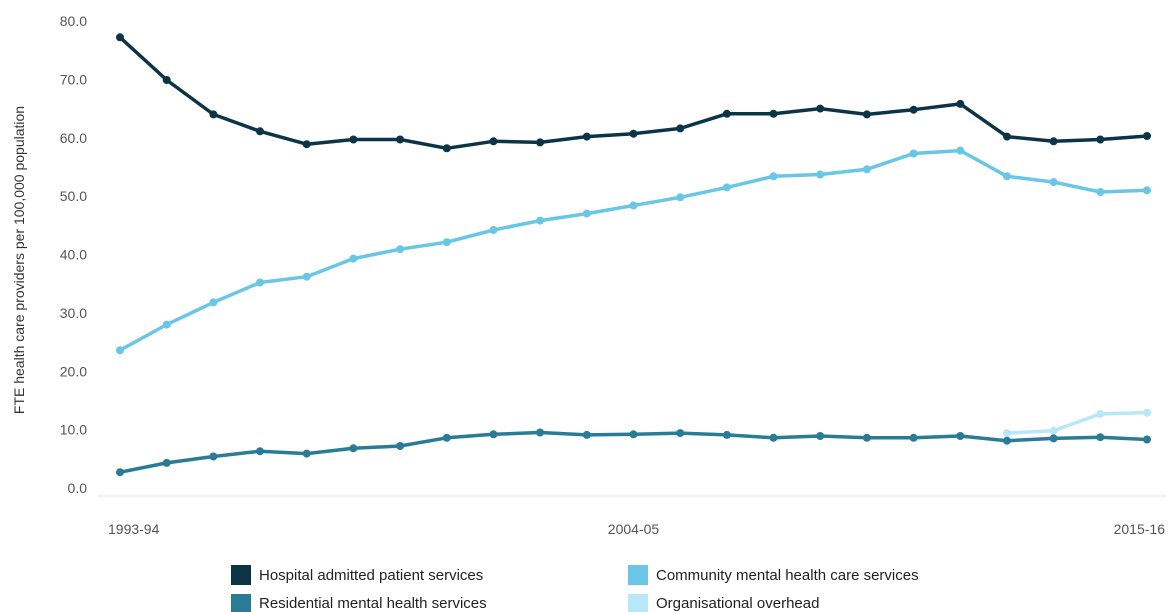 The height and width of the screenshot is (612, 1168). Describe the element at coordinates (241, 575) in the screenshot. I see `legend-swatch-hospital` at that location.